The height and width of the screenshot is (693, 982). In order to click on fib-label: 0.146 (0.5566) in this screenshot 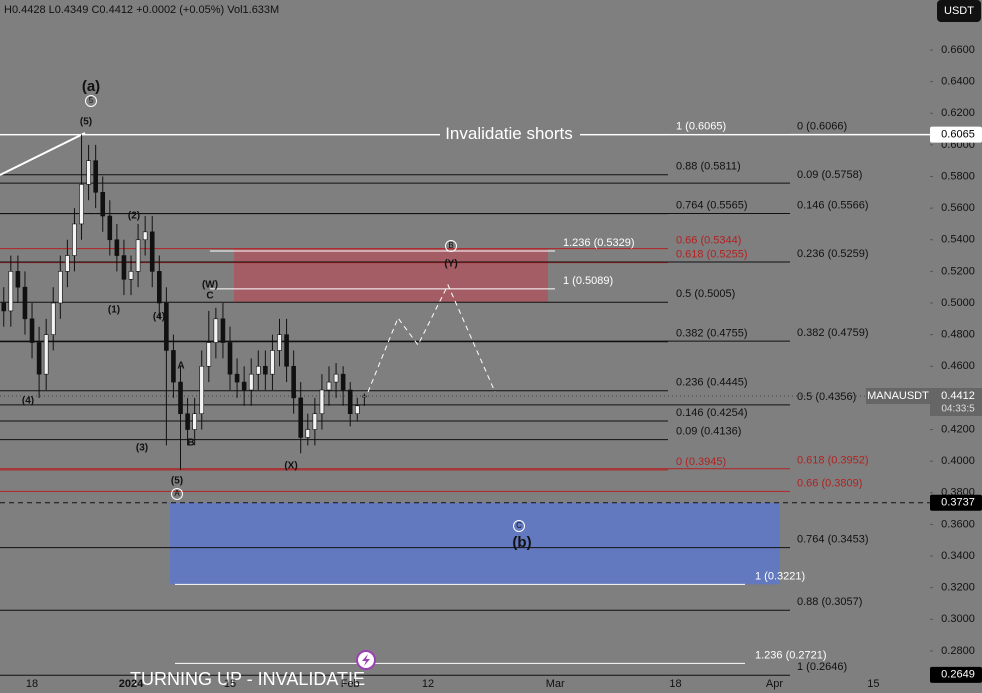, I will do `click(833, 205)`.